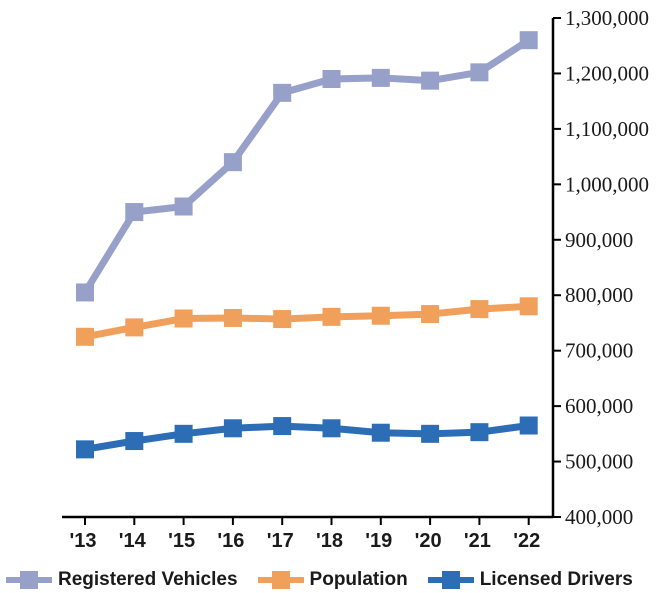  What do you see at coordinates (358, 579) in the screenshot?
I see `legend-label: Population` at bounding box center [358, 579].